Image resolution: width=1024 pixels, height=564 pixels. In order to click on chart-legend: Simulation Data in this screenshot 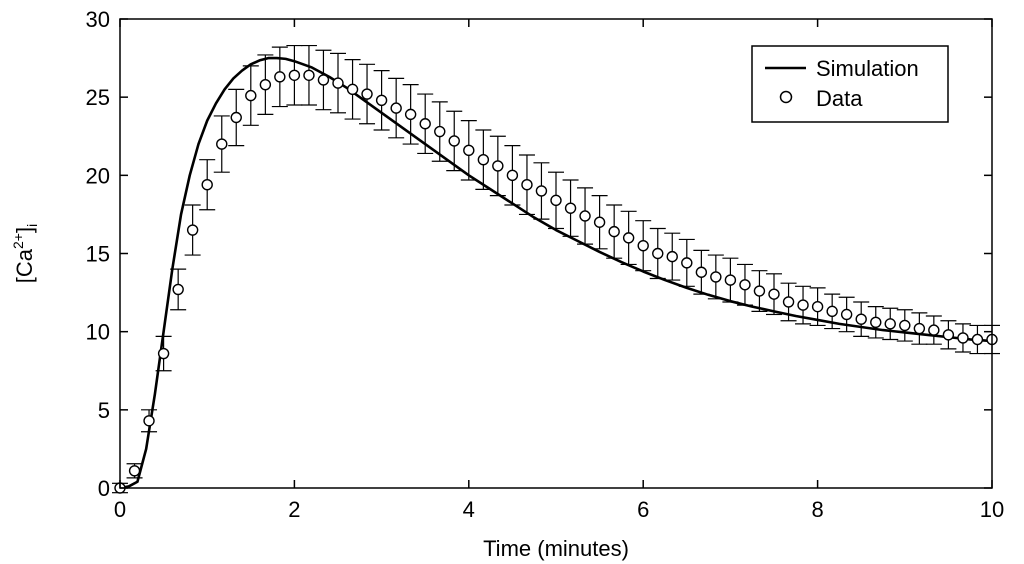, I will do `click(850, 84)`.